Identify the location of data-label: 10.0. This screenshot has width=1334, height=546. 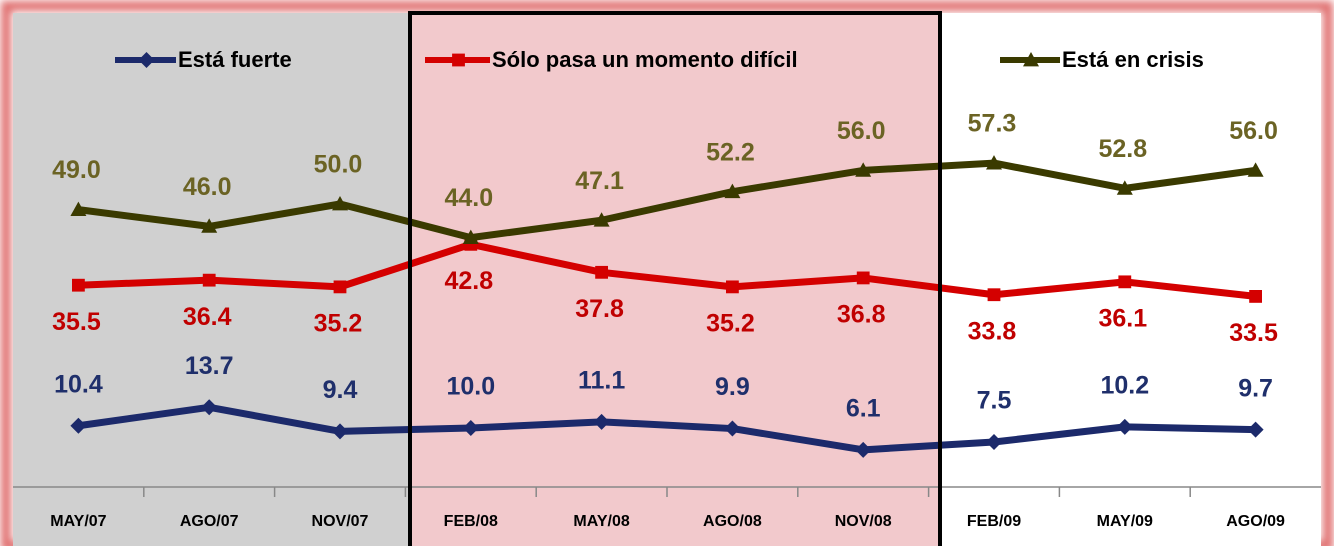
(470, 387).